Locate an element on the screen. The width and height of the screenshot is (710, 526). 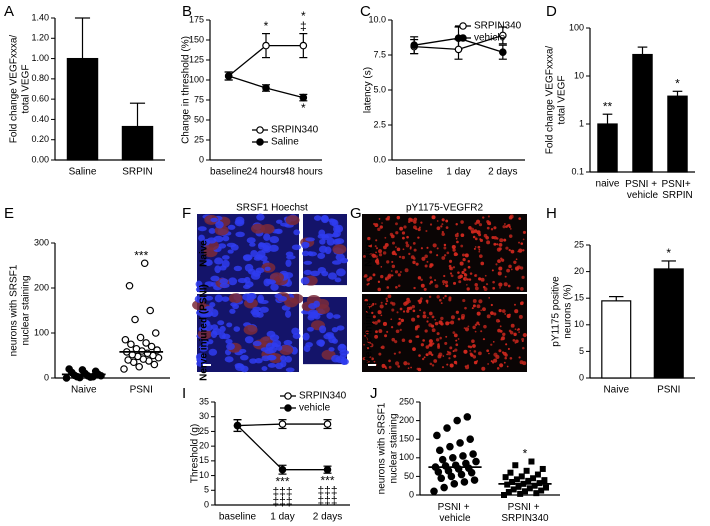
panel-letter: I is located at coordinates (184, 393).